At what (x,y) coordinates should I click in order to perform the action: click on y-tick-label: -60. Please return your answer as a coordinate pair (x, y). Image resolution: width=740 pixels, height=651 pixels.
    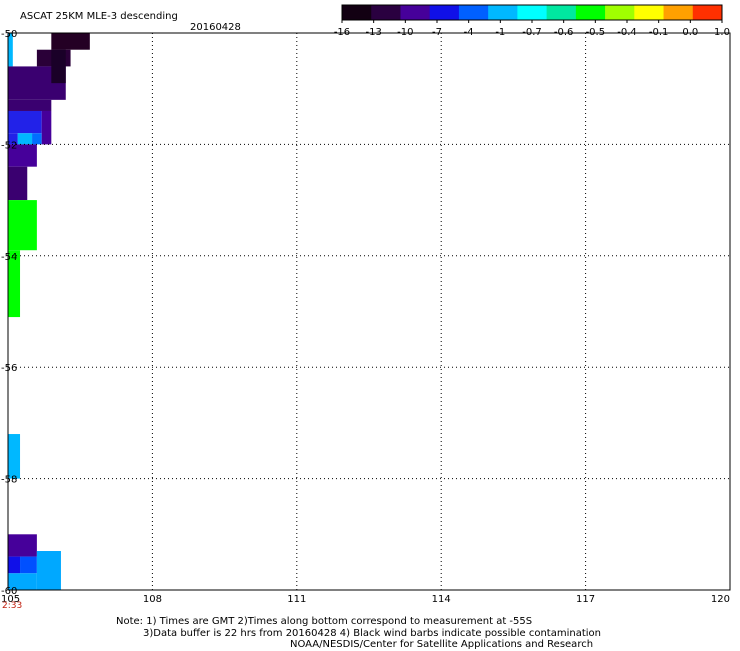
    Looking at the image, I should click on (9, 591).